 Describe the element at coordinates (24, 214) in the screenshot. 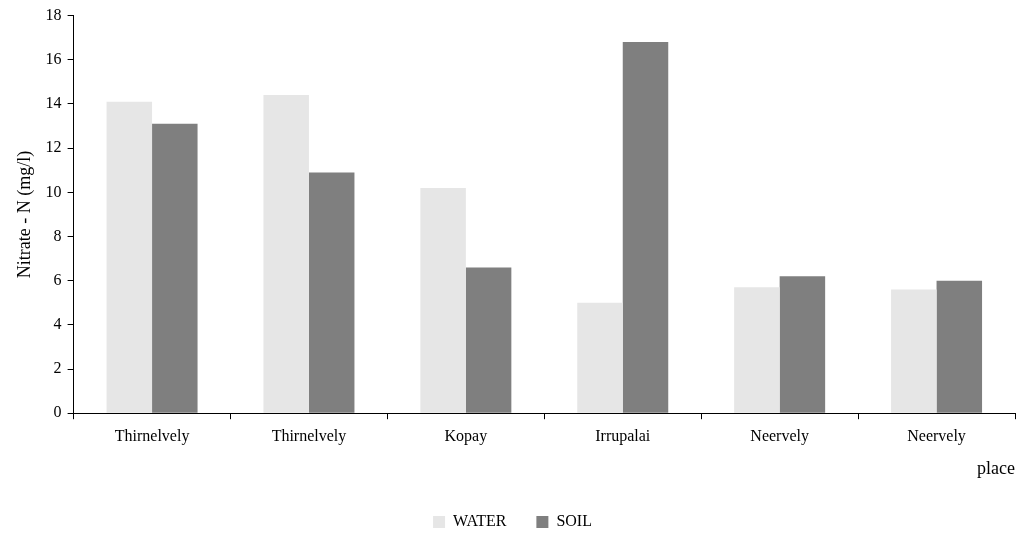

I see `y-axis-title: Nitrate - N (mg/l)` at that location.